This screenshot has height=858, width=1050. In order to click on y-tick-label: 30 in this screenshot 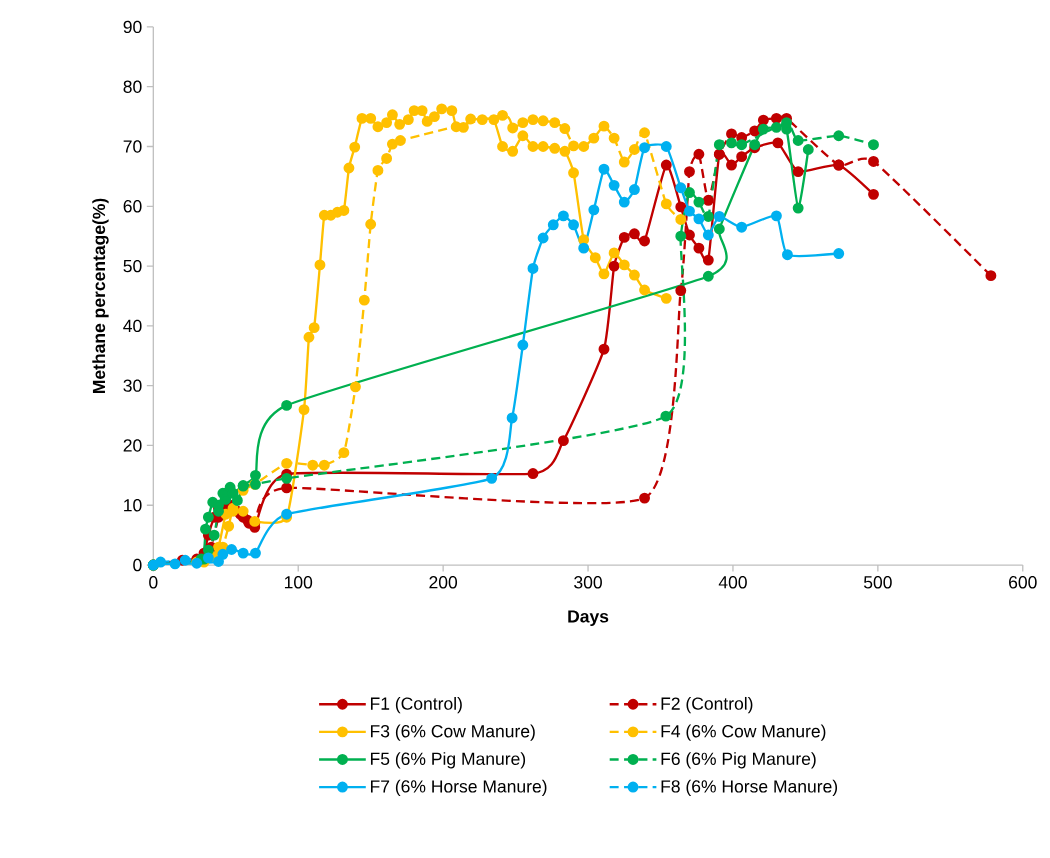, I will do `click(132, 385)`.